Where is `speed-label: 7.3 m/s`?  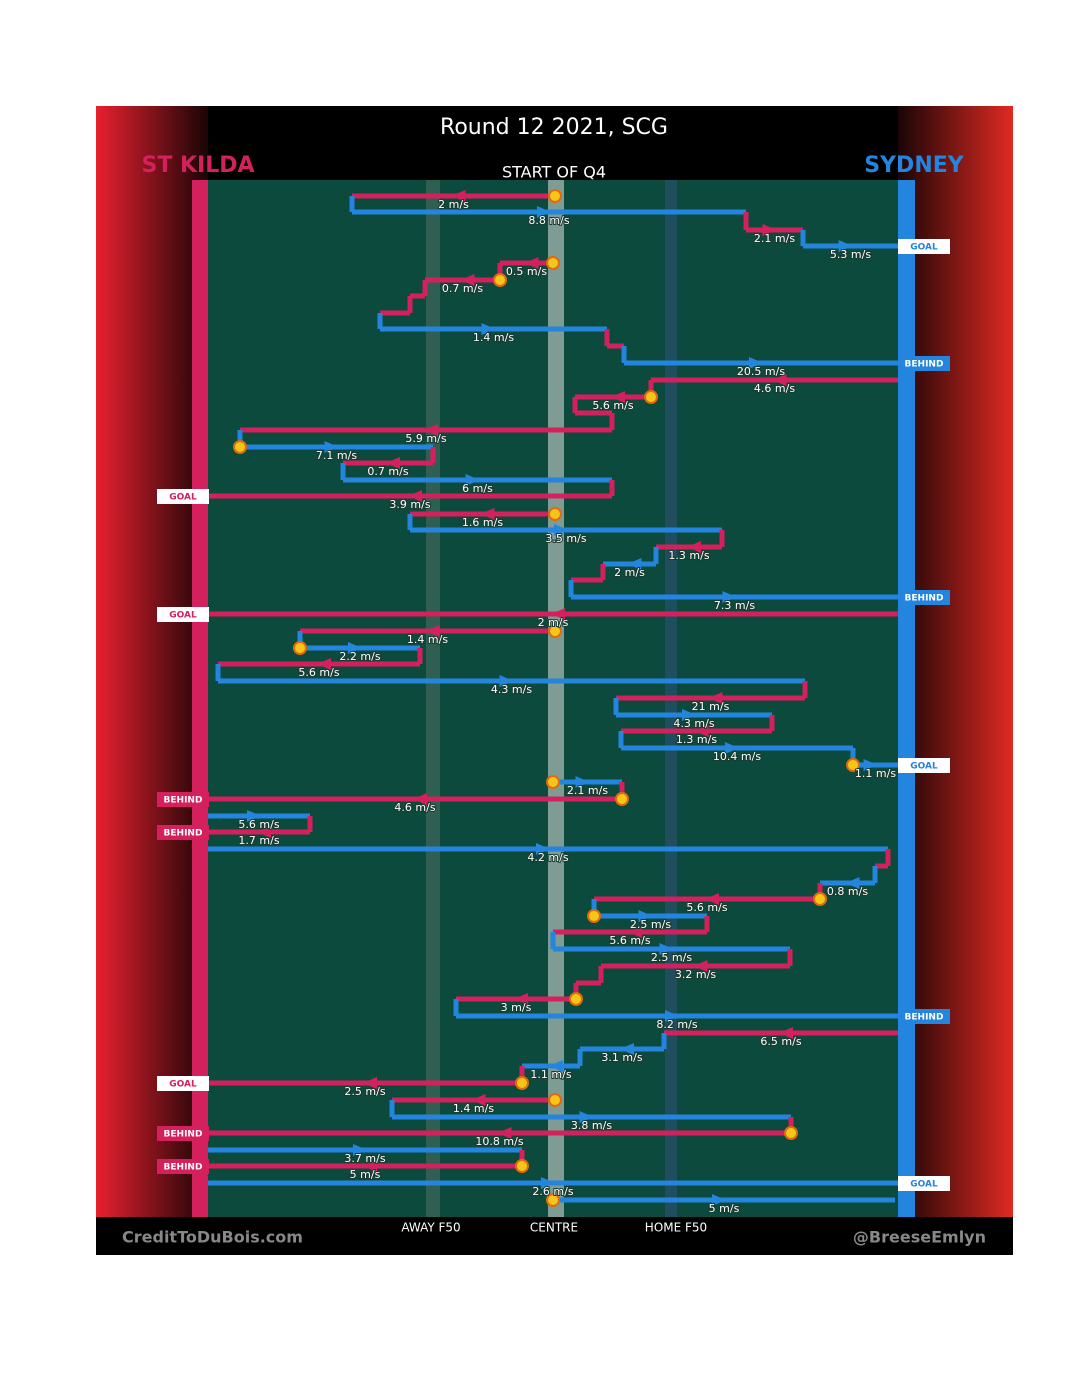 speed-label: 7.3 m/s is located at coordinates (734, 605).